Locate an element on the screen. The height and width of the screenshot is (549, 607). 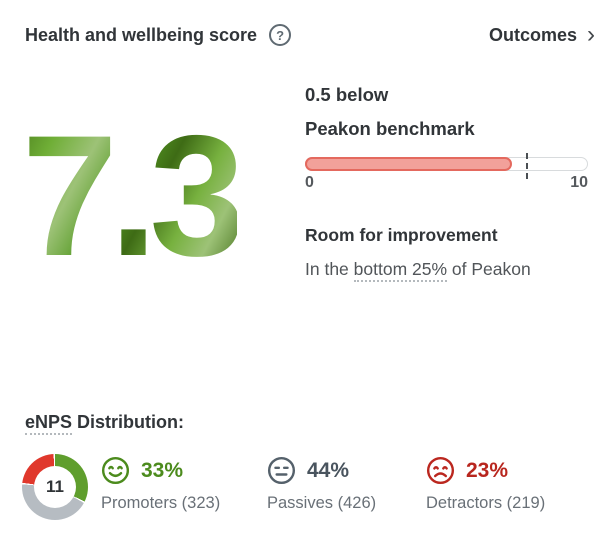
enps-group: 23% Detractors (219) is located at coordinates (485, 484).